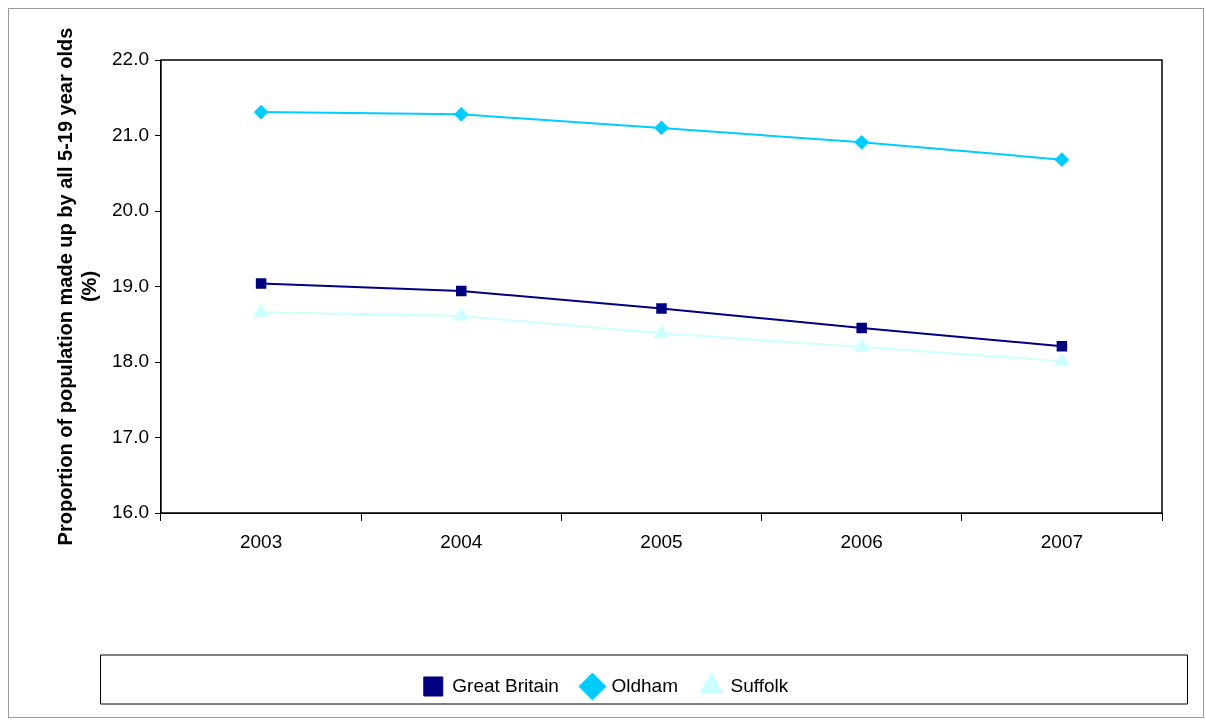  I want to click on y-tick-label: 17.0, so click(130, 436).